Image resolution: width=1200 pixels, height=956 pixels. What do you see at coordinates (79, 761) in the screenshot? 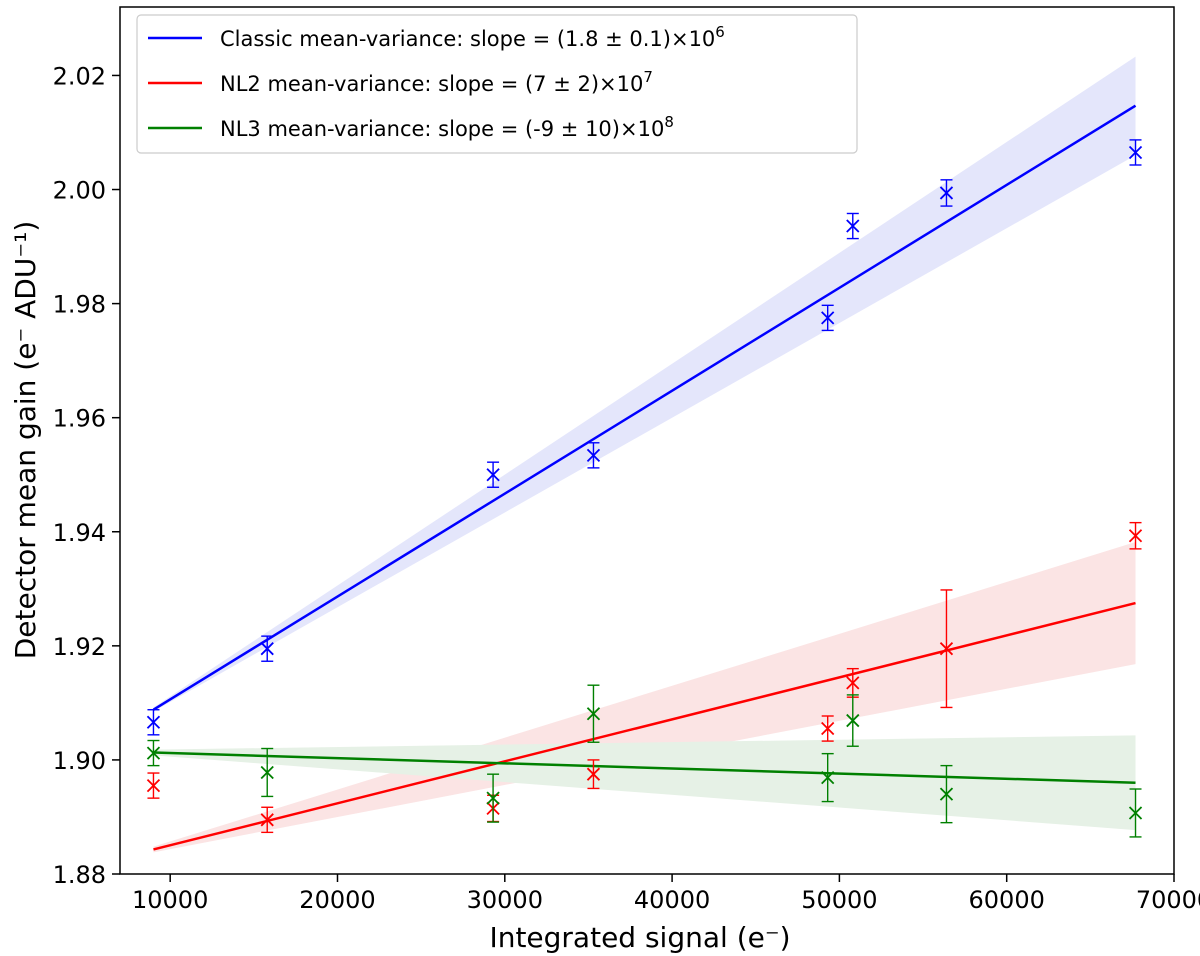
I see `y-tick-label: 1.90` at bounding box center [79, 761].